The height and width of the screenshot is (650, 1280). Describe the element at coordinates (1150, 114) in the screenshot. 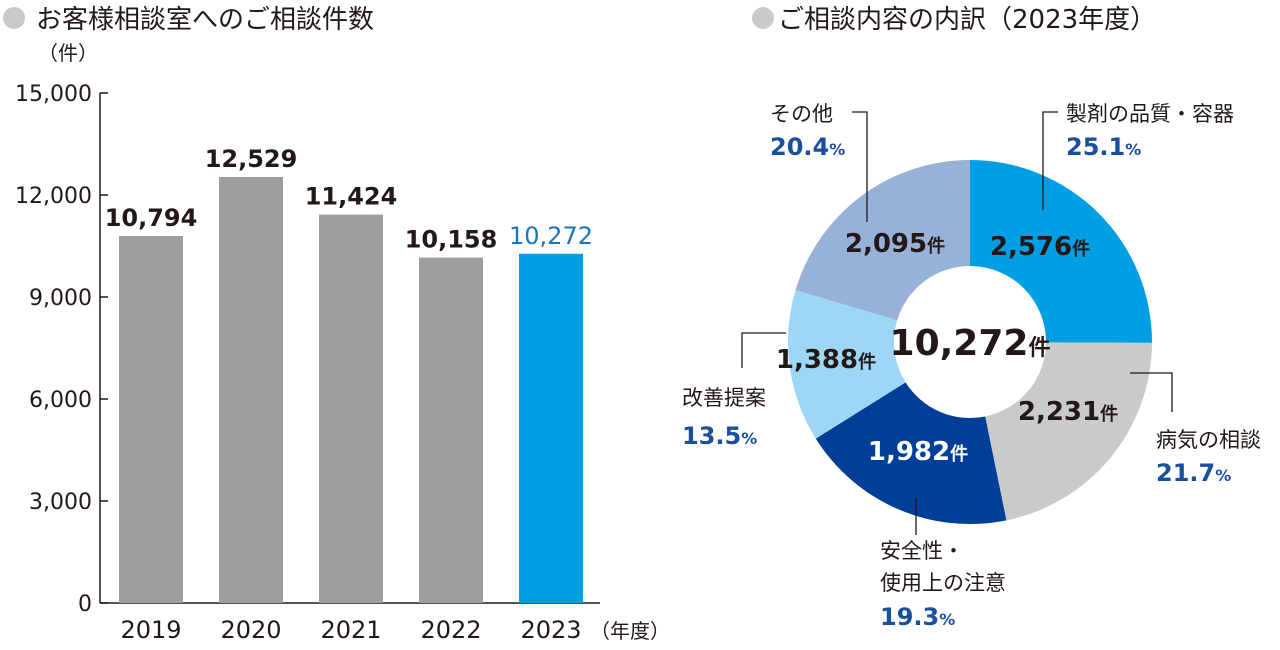

I see `segment-category-label: 製剤の品質・容器` at that location.